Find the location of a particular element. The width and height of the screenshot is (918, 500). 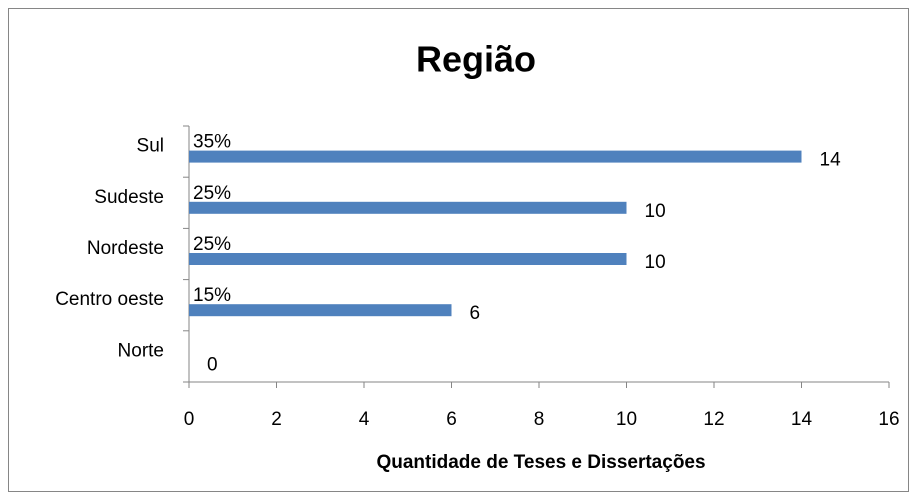

percent-label: 35% is located at coordinates (212, 142).